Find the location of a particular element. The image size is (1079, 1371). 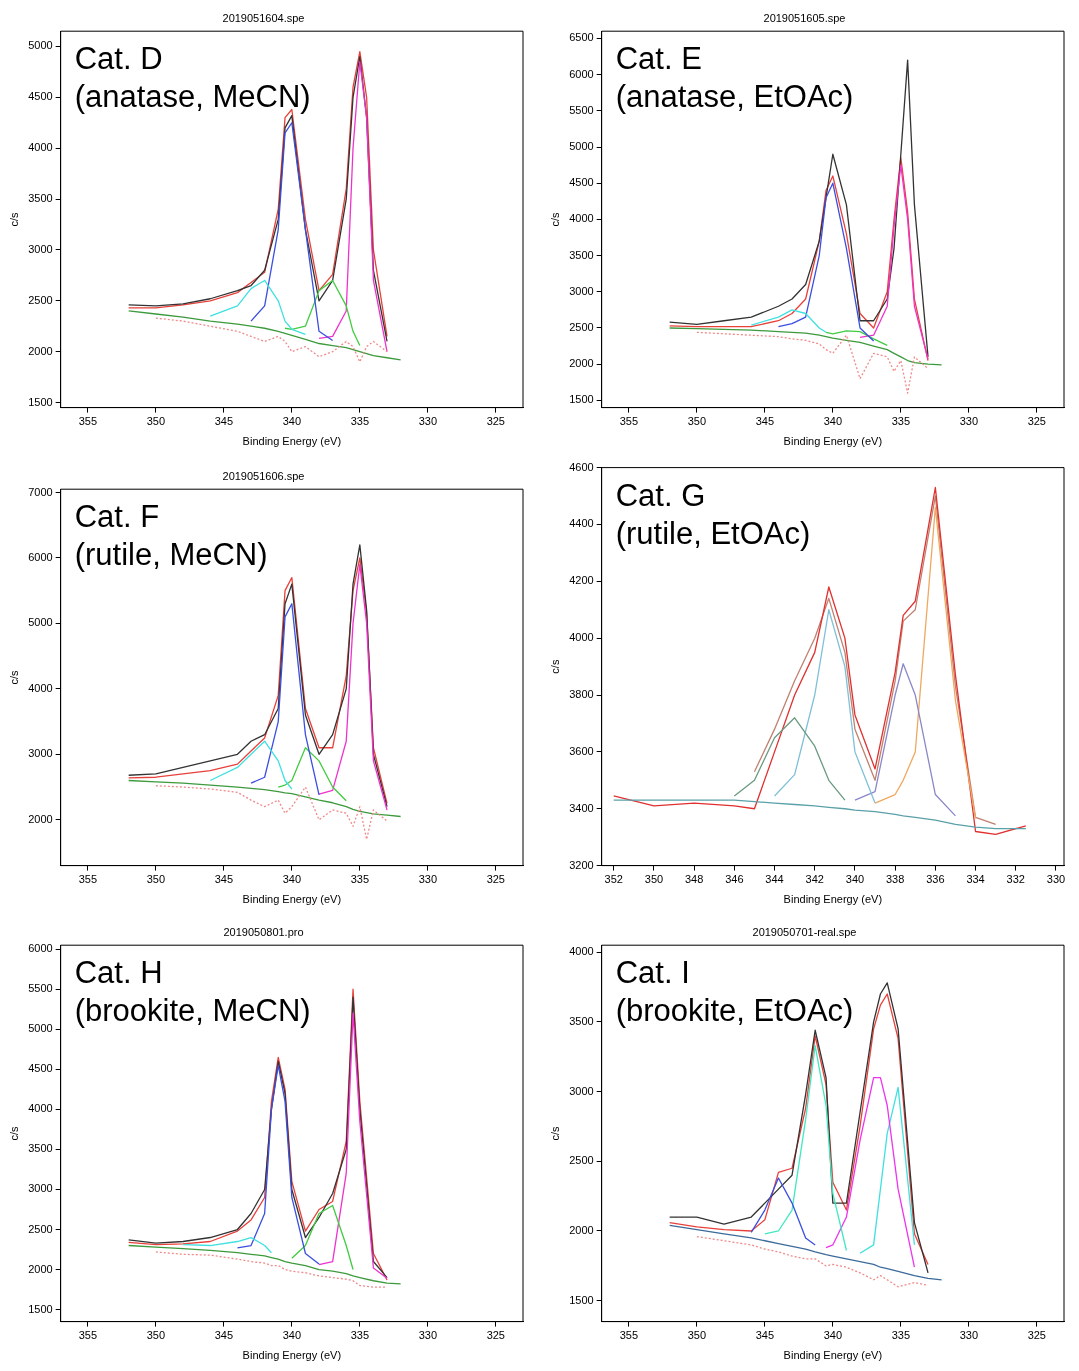

x-tick-label: 334 is located at coordinates (975, 879).